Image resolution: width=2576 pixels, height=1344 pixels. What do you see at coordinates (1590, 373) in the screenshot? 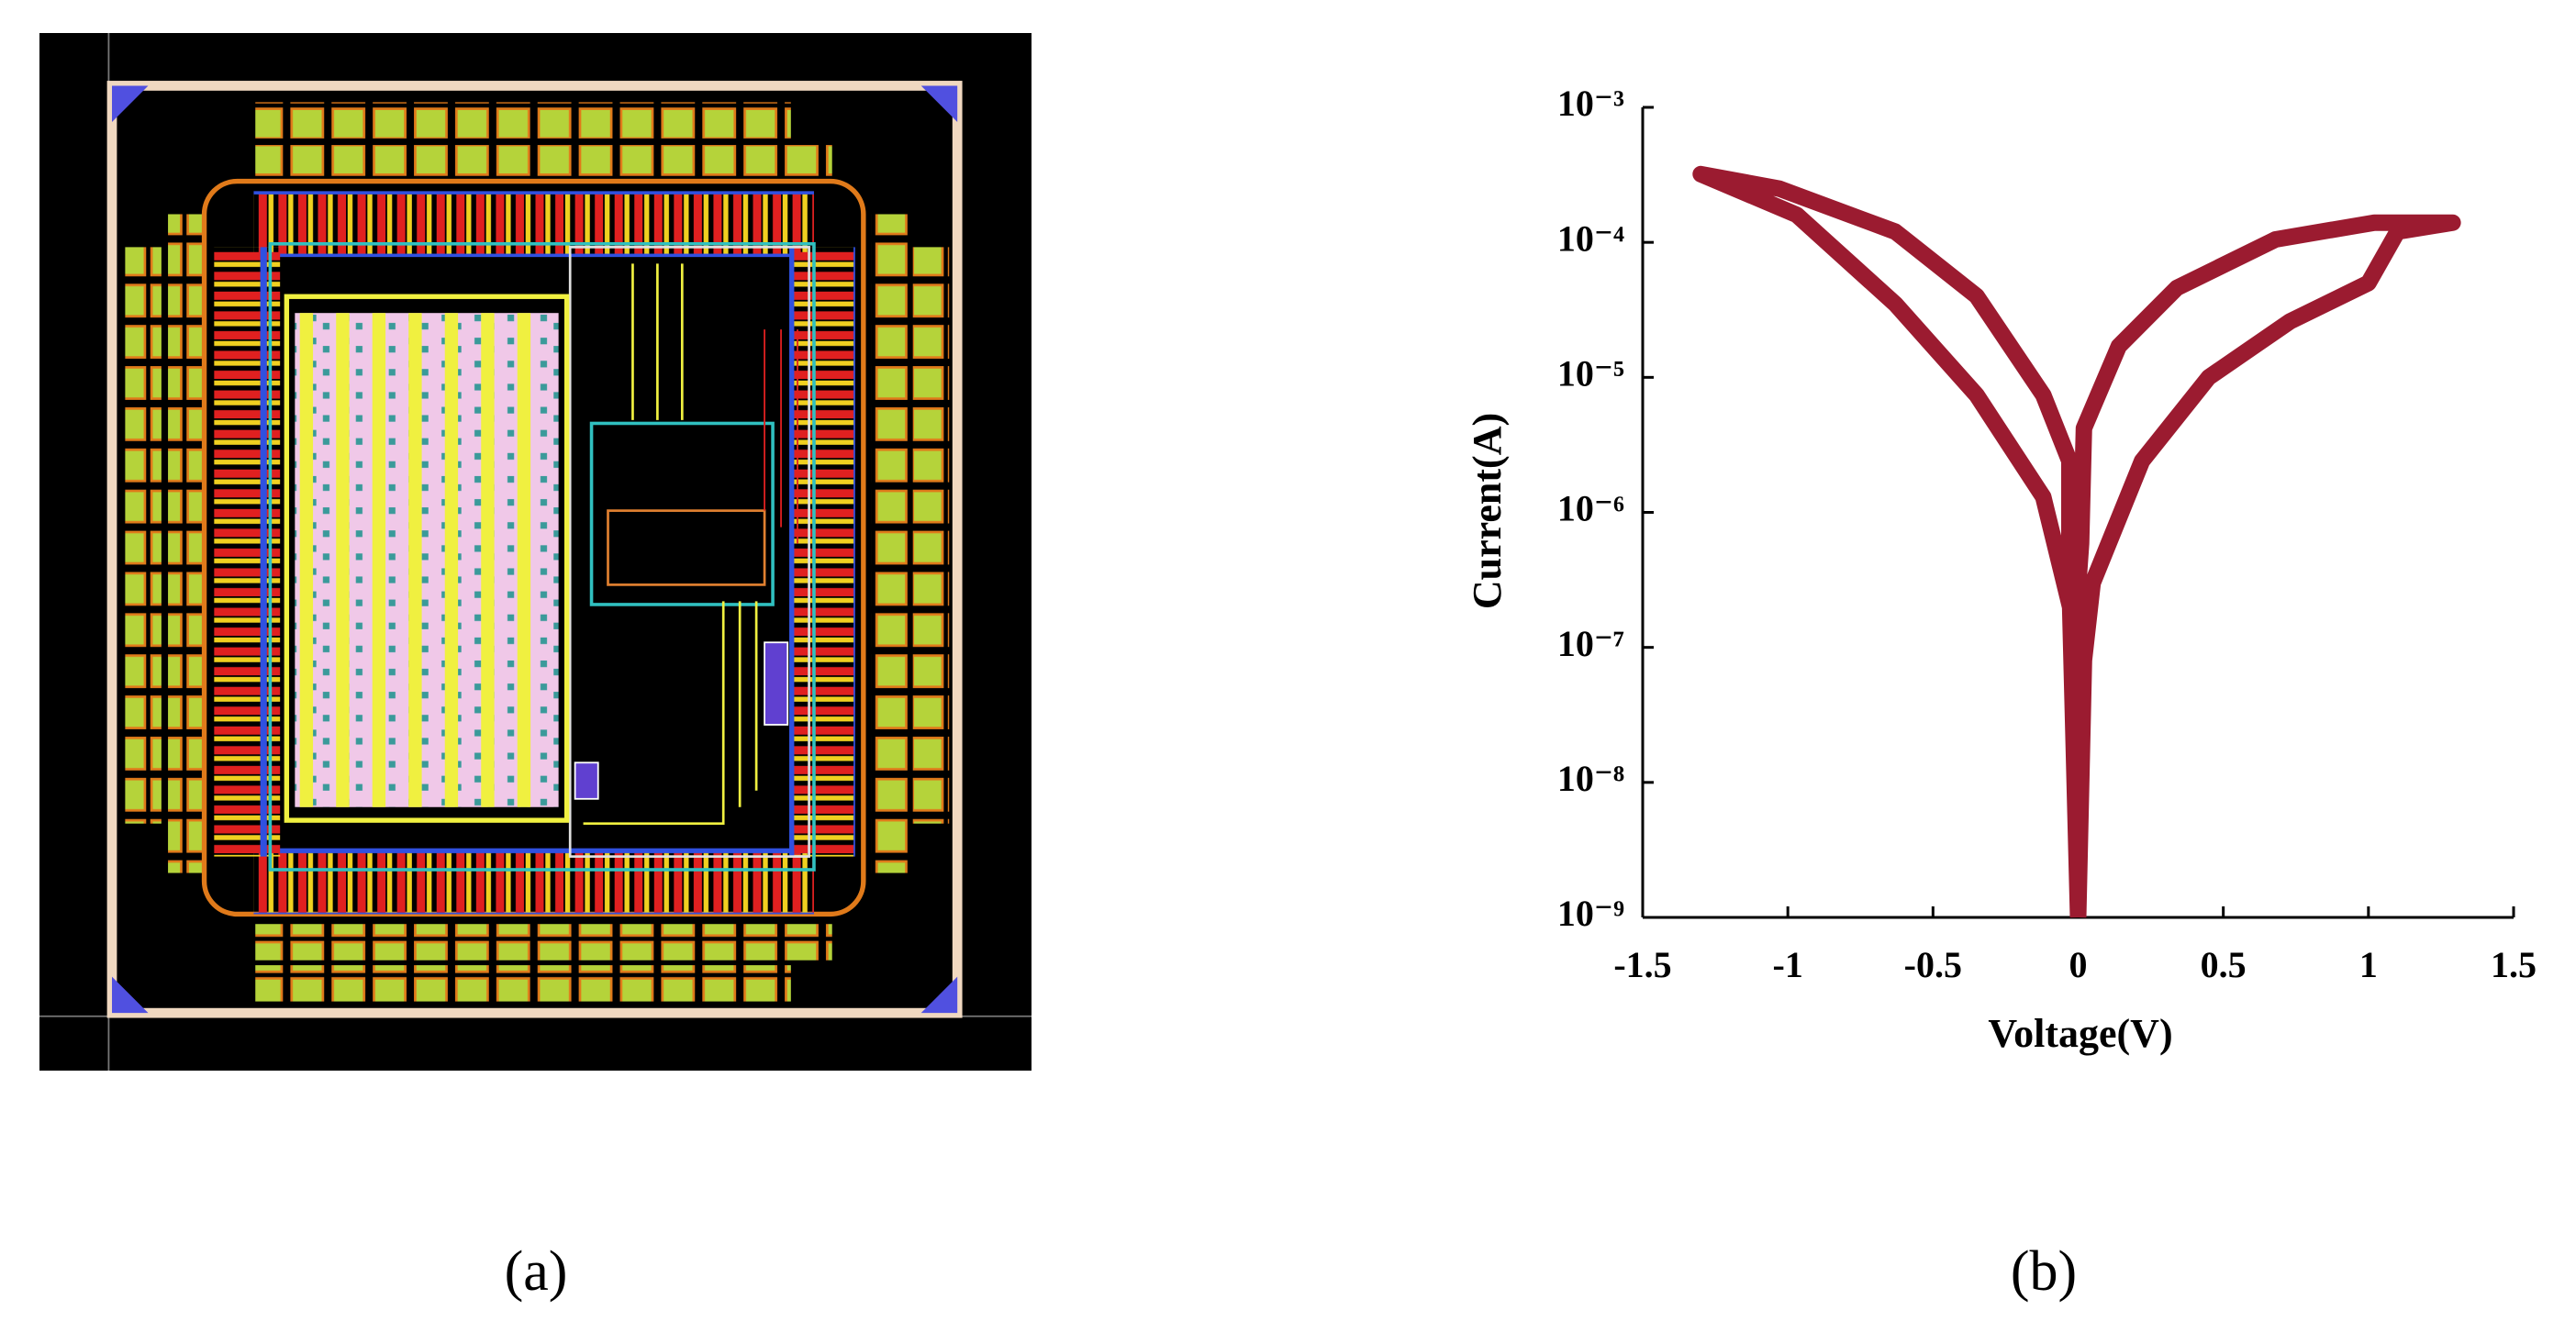
I see `y-tick-label: 10⁻⁵` at bounding box center [1590, 373].